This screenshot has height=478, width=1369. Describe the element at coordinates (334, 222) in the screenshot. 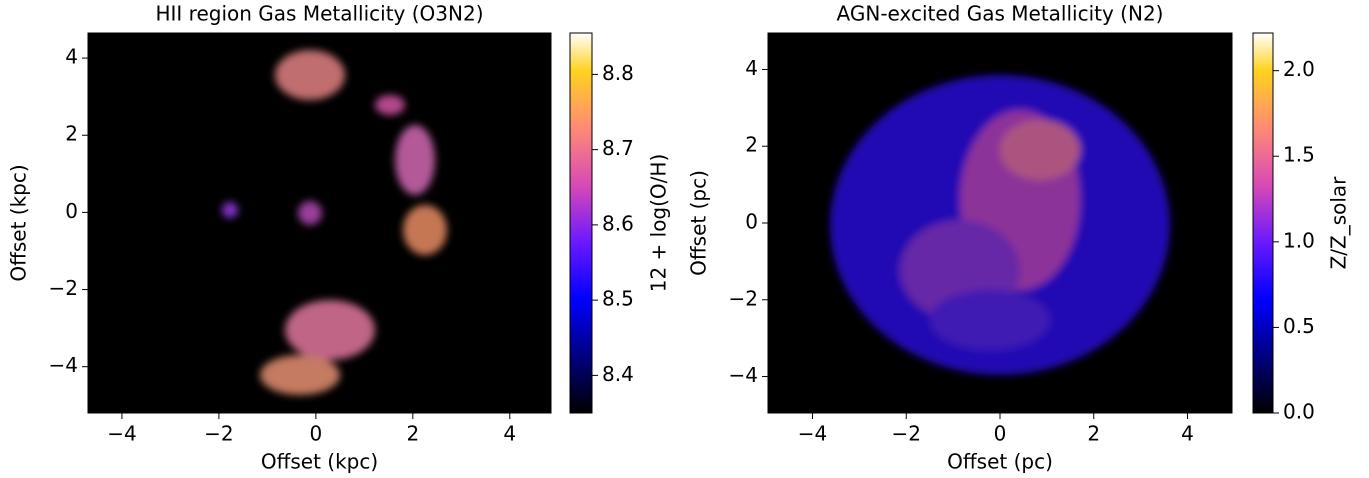

I see `image-texture` at that location.